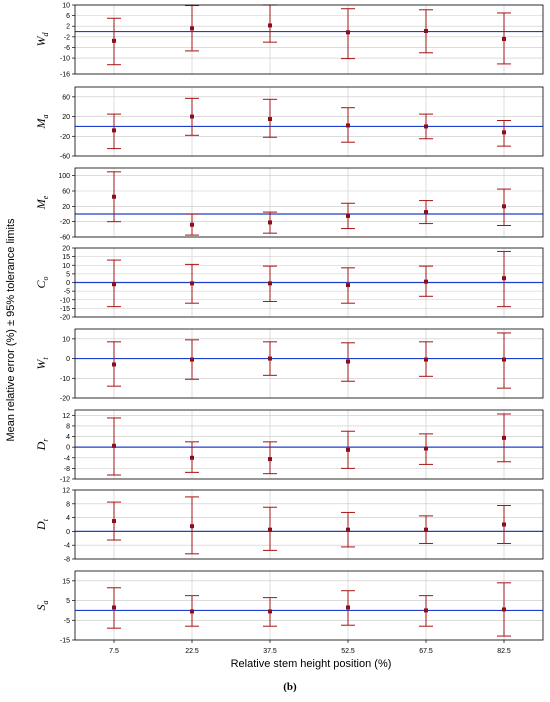 The width and height of the screenshot is (550, 702). Describe the element at coordinates (42, 39) in the screenshot. I see `panel-y-label: Wd` at that location.